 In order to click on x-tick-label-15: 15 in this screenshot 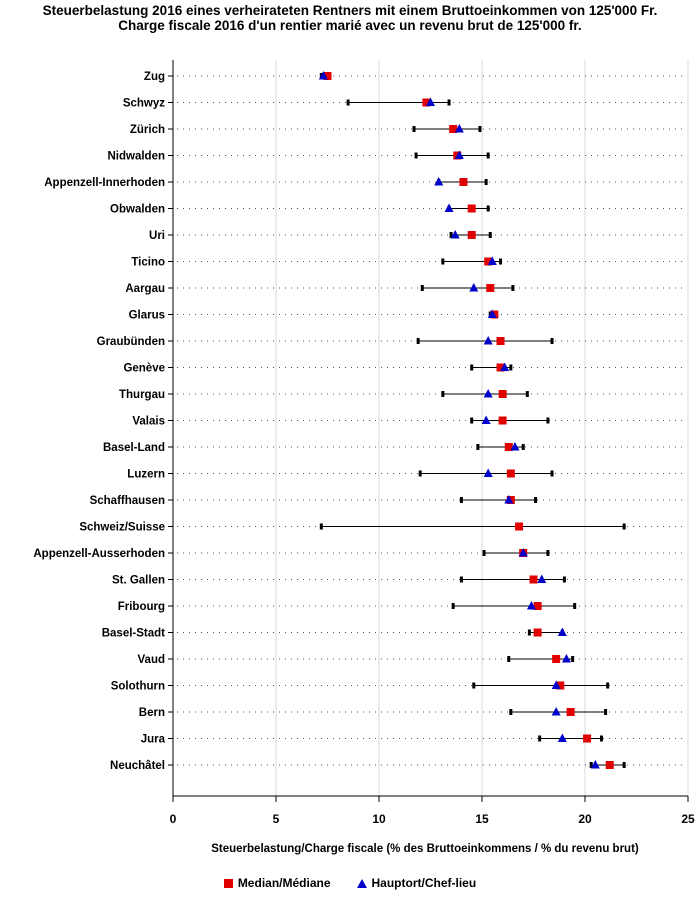, I will do `click(482, 819)`.